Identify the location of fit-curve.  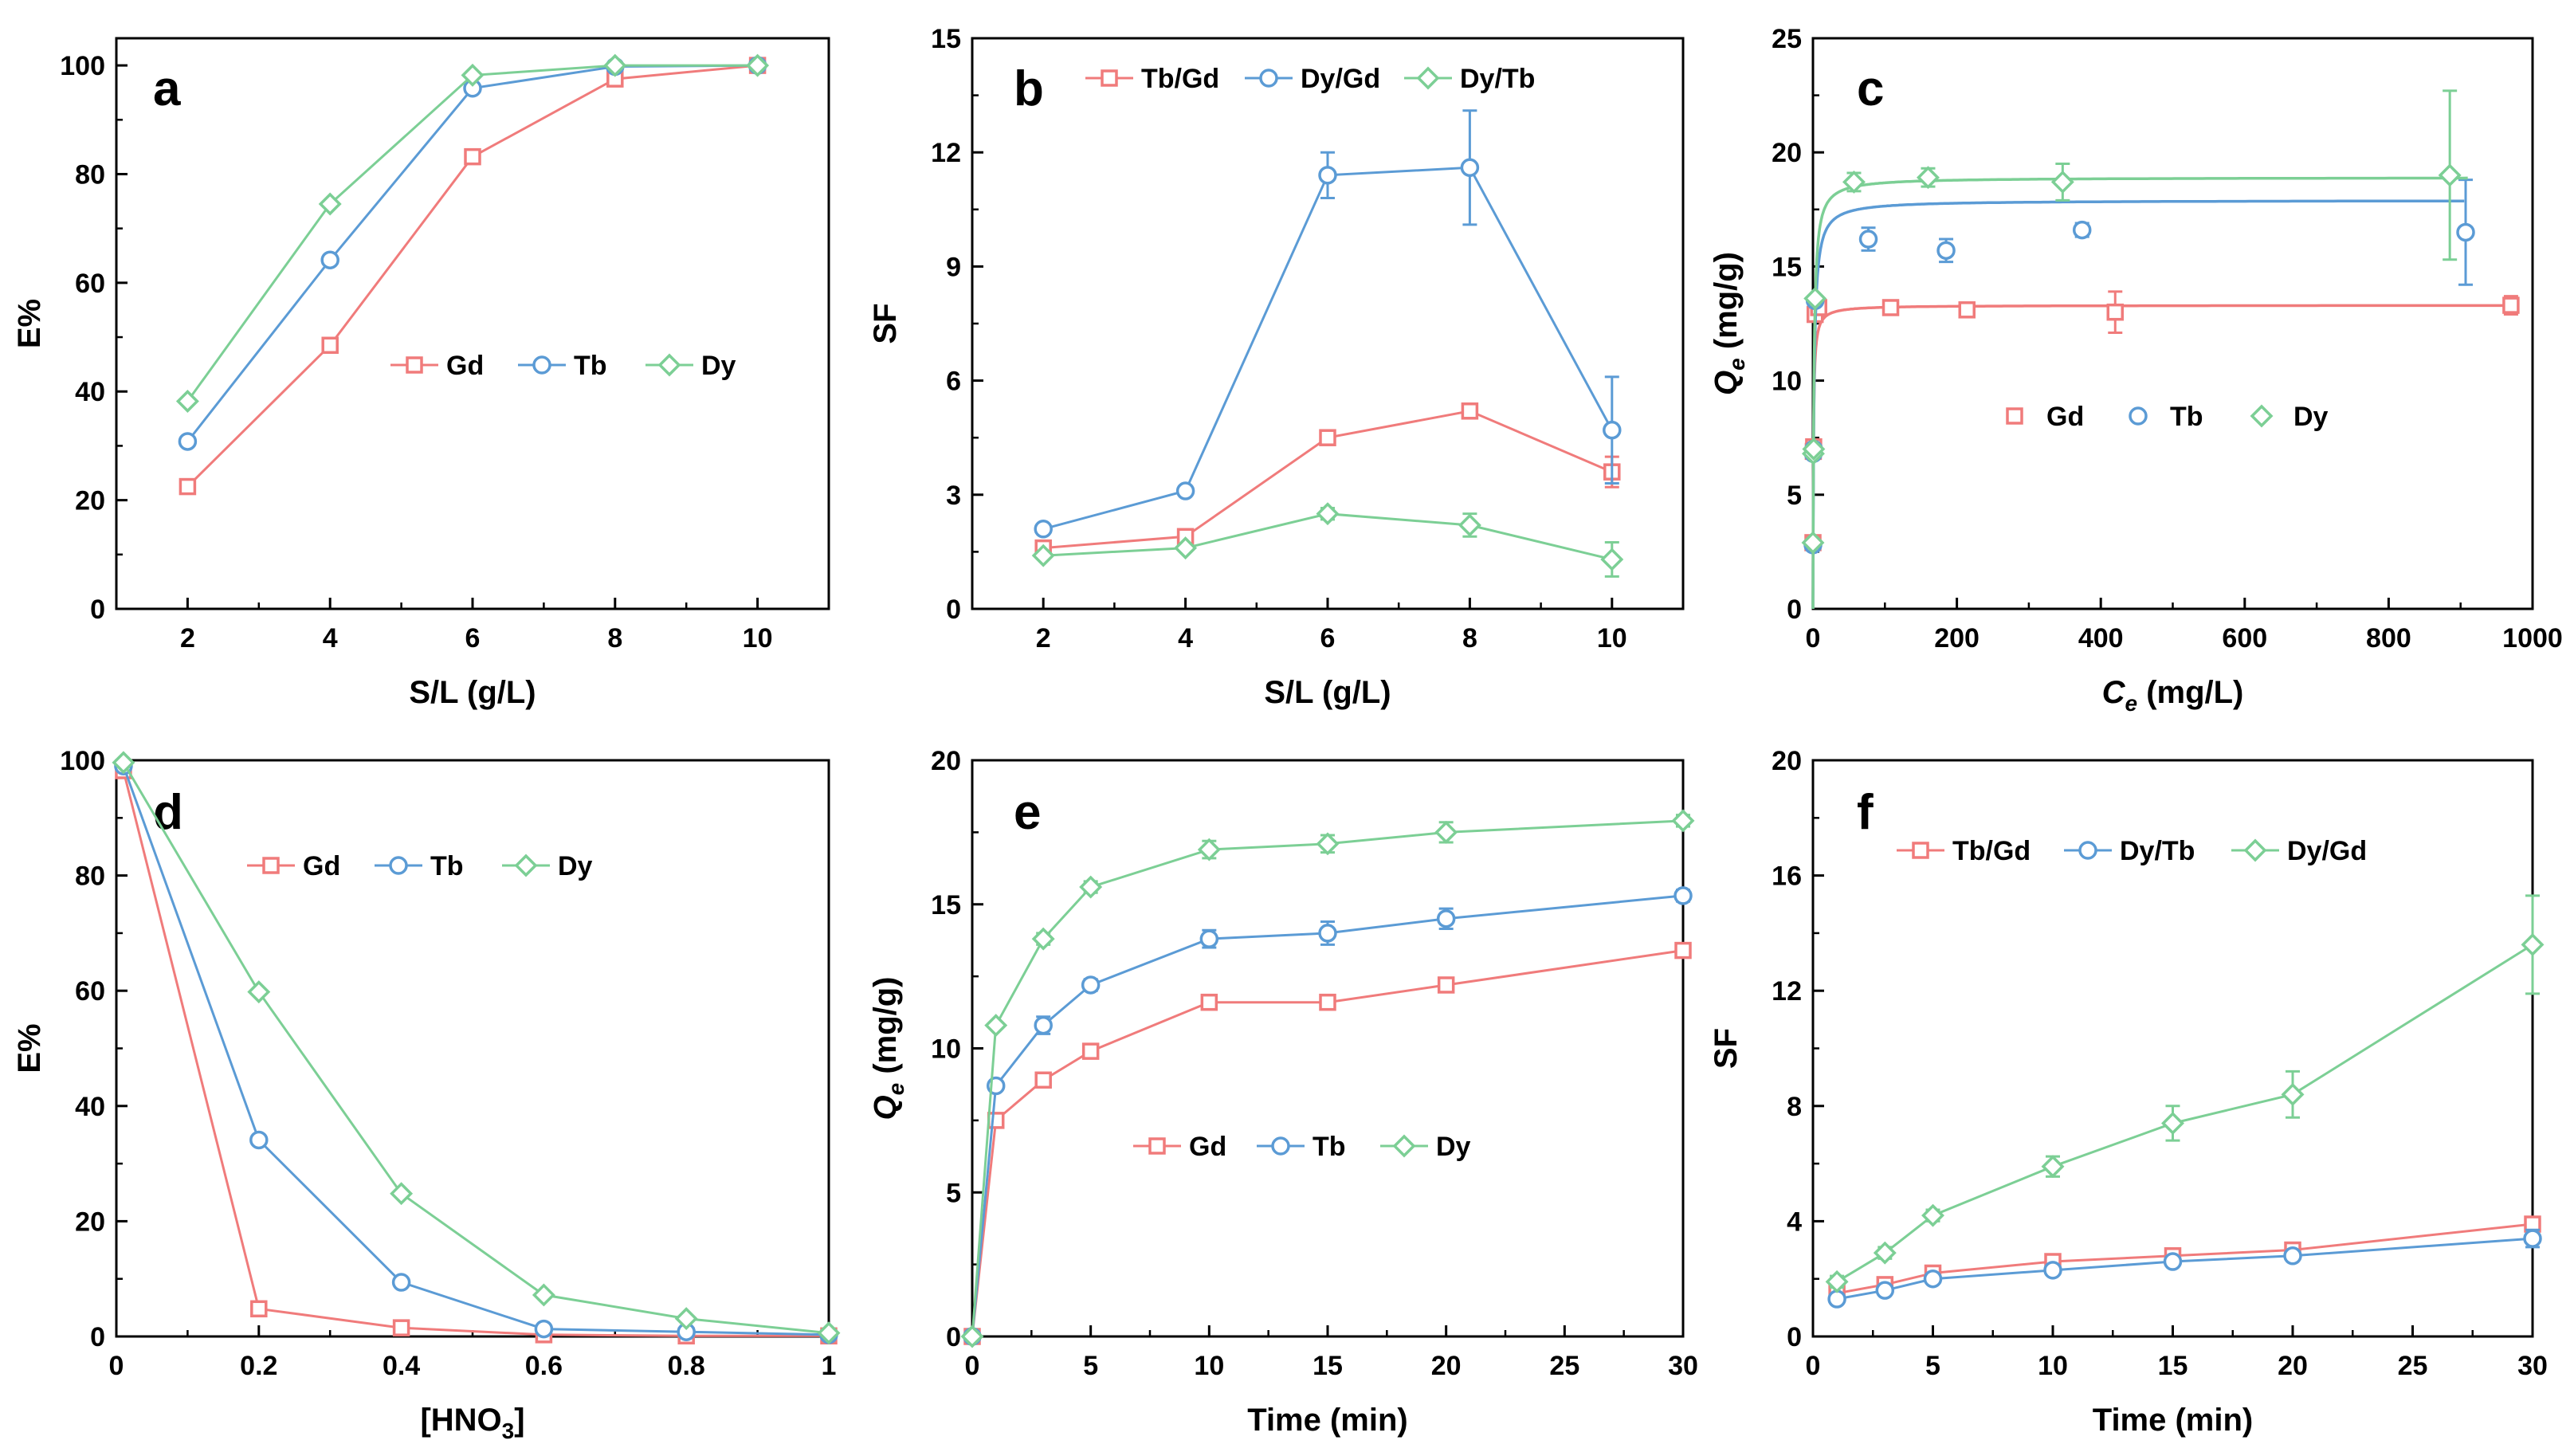
(2138, 404).